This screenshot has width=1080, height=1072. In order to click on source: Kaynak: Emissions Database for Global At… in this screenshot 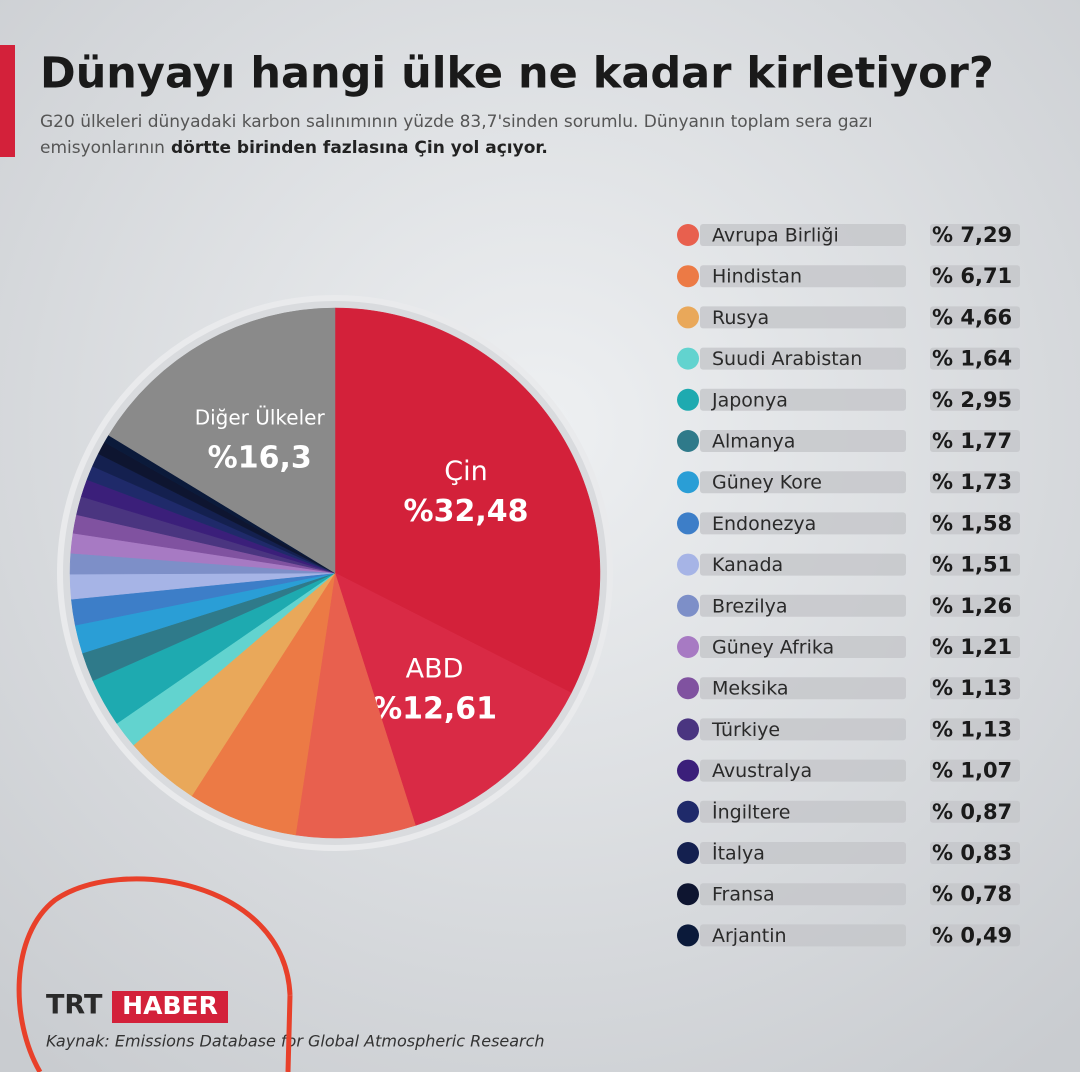, I will do `click(295, 1041)`.